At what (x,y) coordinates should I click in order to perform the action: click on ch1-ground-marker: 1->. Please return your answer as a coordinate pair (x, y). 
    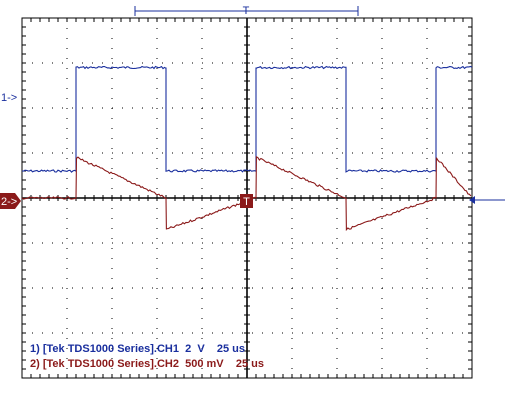
    Looking at the image, I should click on (9, 98).